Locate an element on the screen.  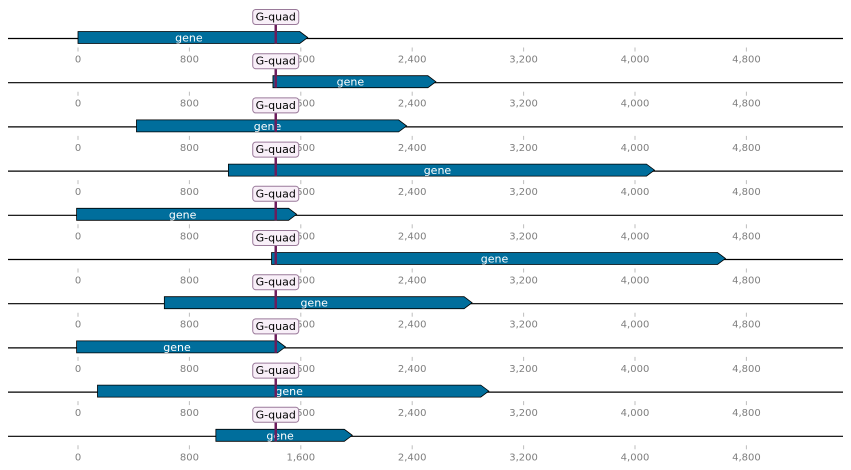
track-4: 0 800 1,600 2,400 3,200 4,000 4,800 gene G-quad is located at coordinates (425, 169).